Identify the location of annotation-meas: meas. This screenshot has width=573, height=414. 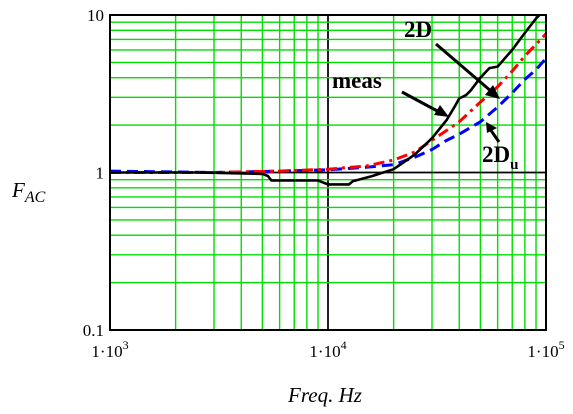
(357, 80).